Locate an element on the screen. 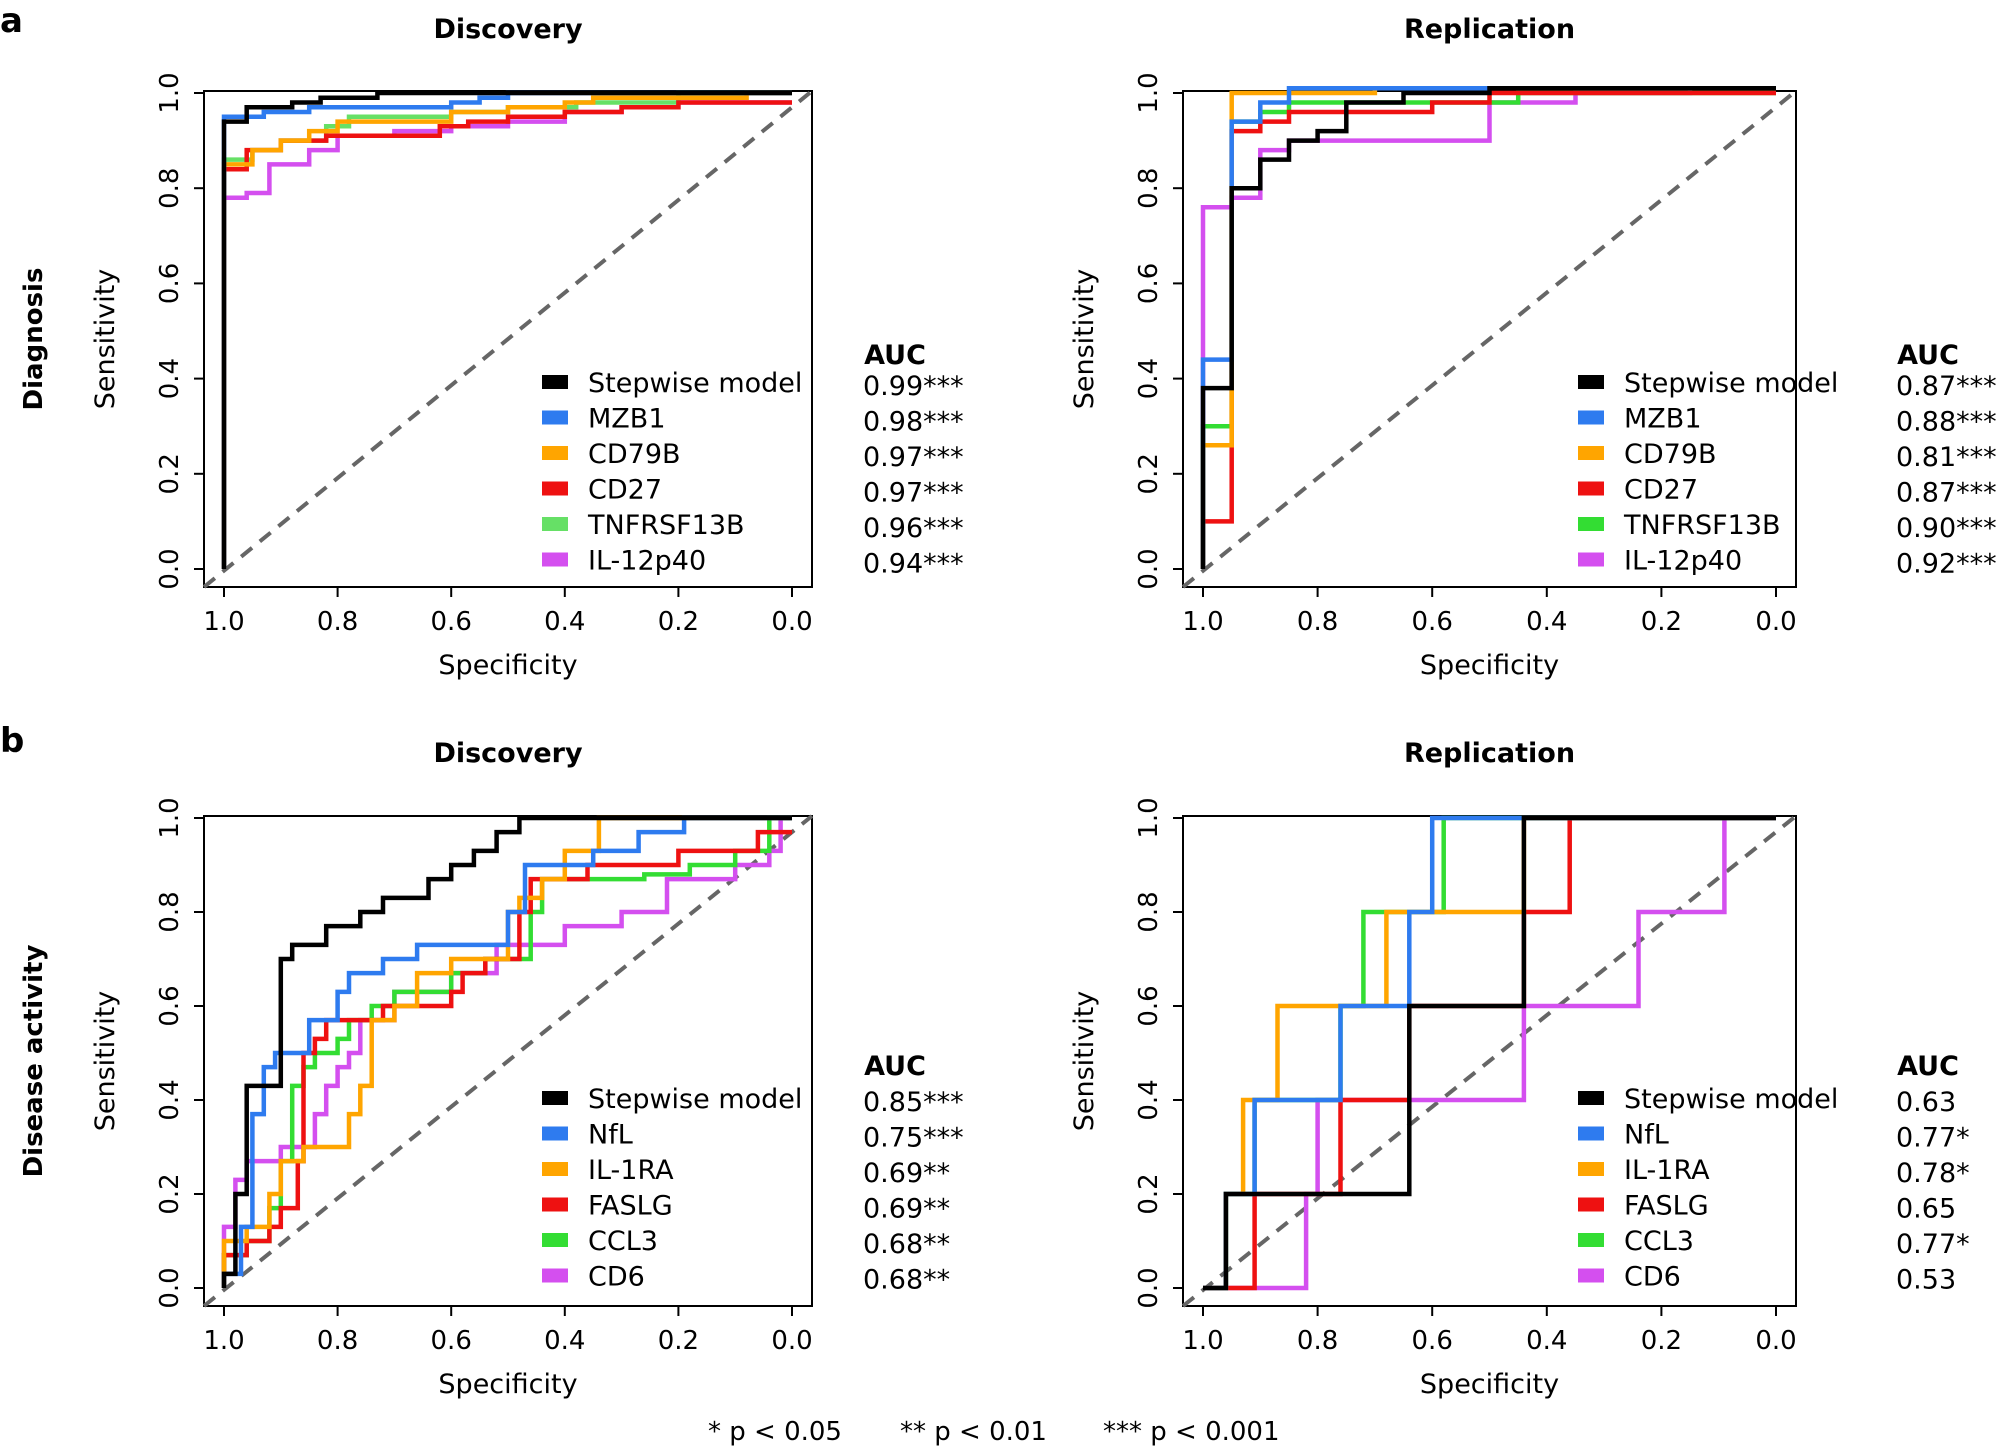 This screenshot has width=2000, height=1448. panel-letter: a is located at coordinates (11, 21).